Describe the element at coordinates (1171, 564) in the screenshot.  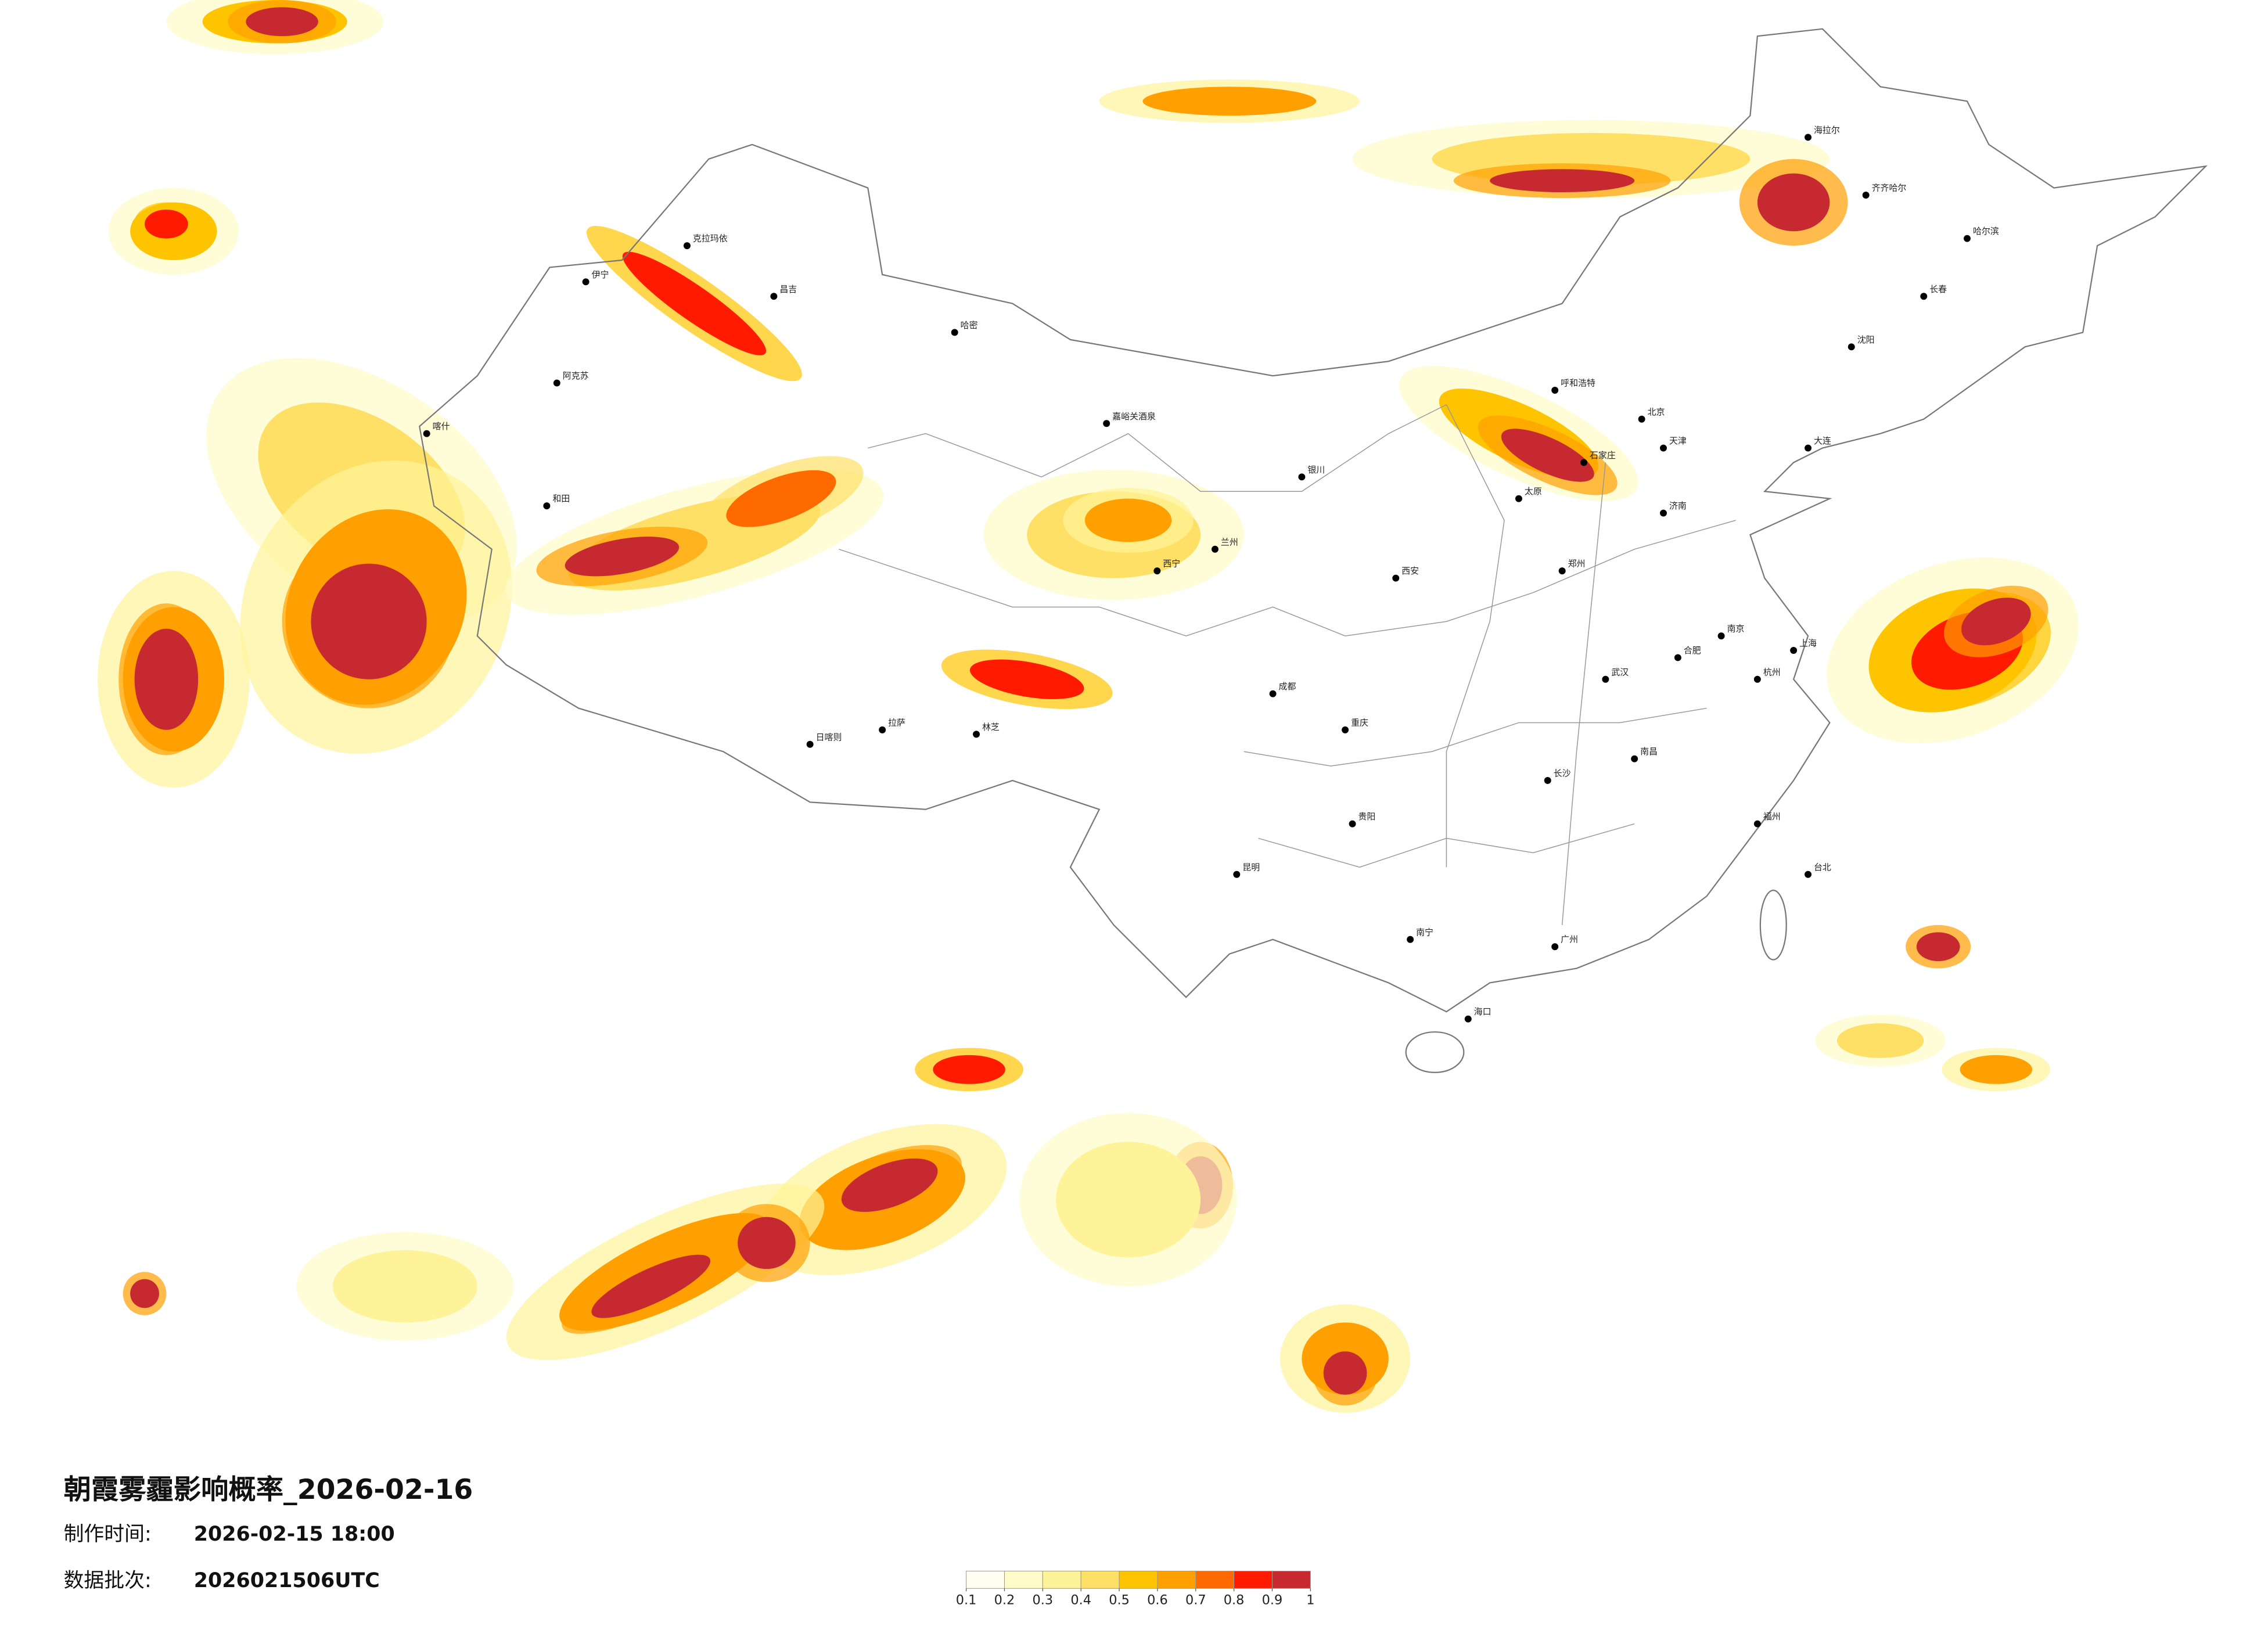
I see `city-label: 西宁` at that location.